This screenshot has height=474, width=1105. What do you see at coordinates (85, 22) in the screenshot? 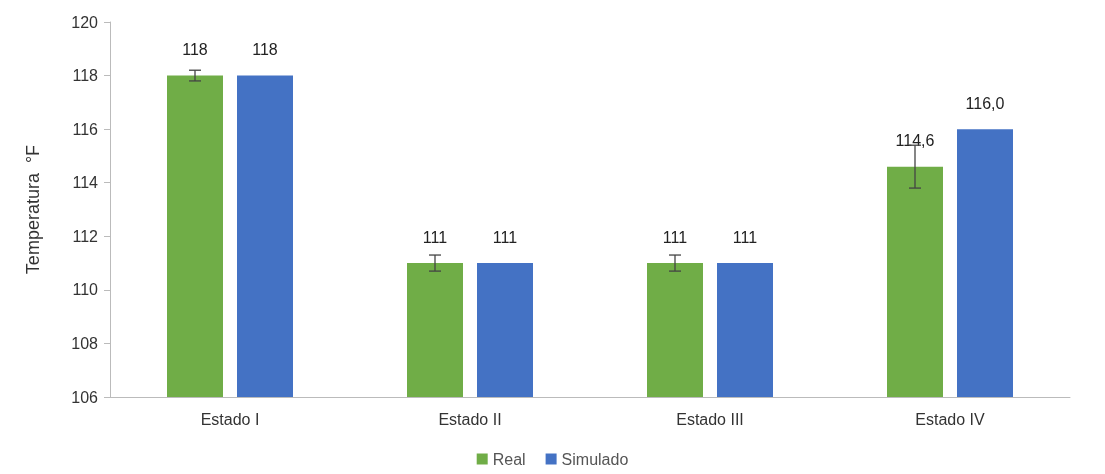
I see `y-tick-label: 120` at bounding box center [85, 22].